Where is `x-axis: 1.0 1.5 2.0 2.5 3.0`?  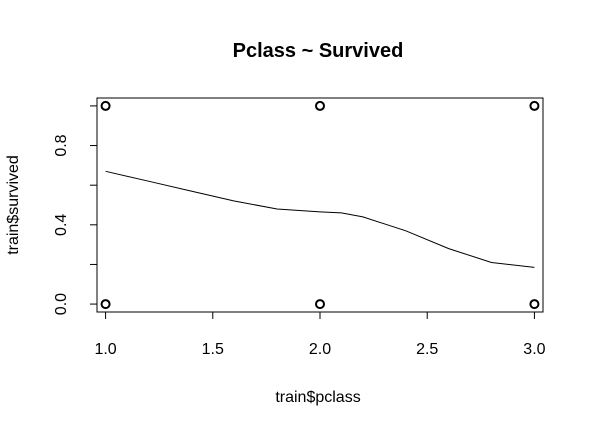 x-axis: 1.0 1.5 2.0 2.5 3.0 is located at coordinates (320, 334).